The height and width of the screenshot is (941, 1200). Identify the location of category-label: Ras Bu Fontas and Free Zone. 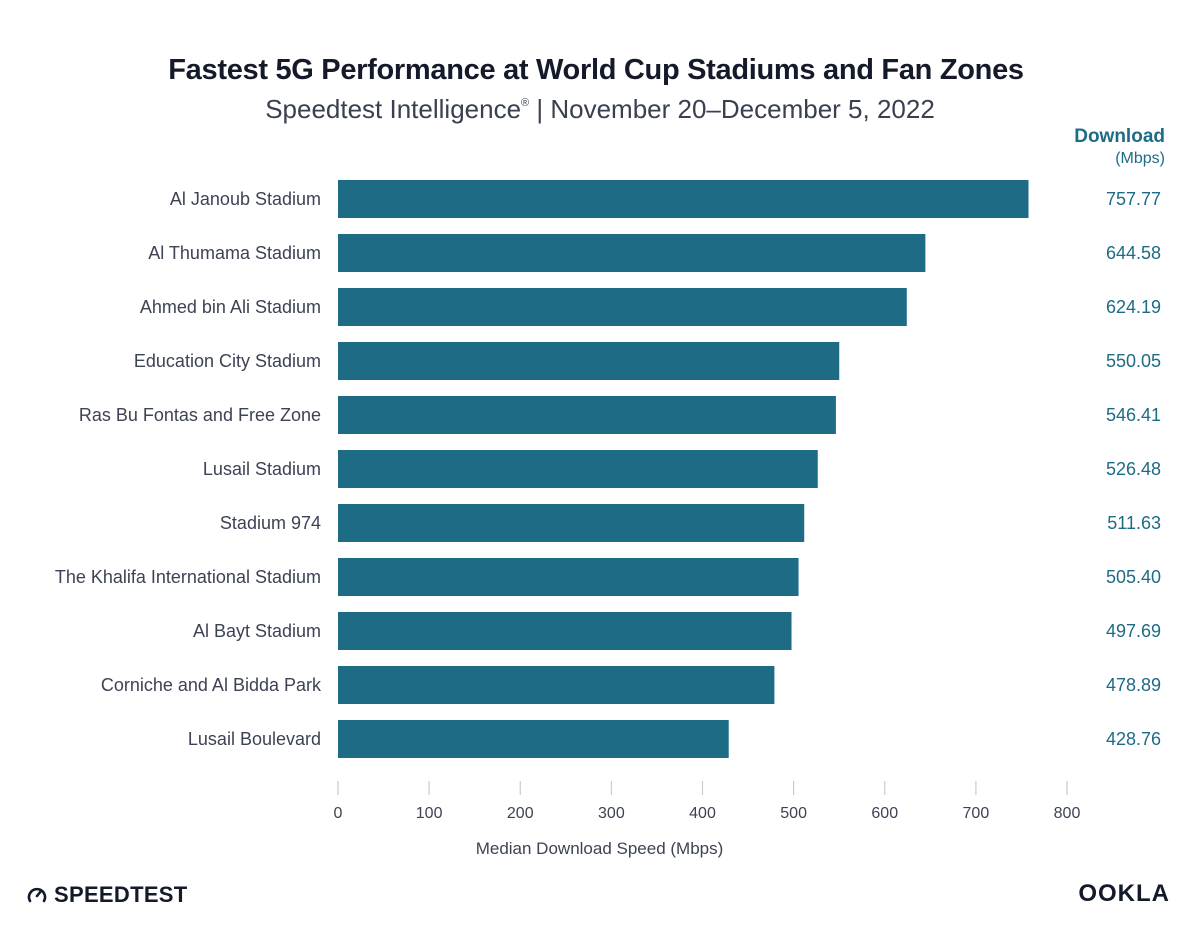
(200, 415).